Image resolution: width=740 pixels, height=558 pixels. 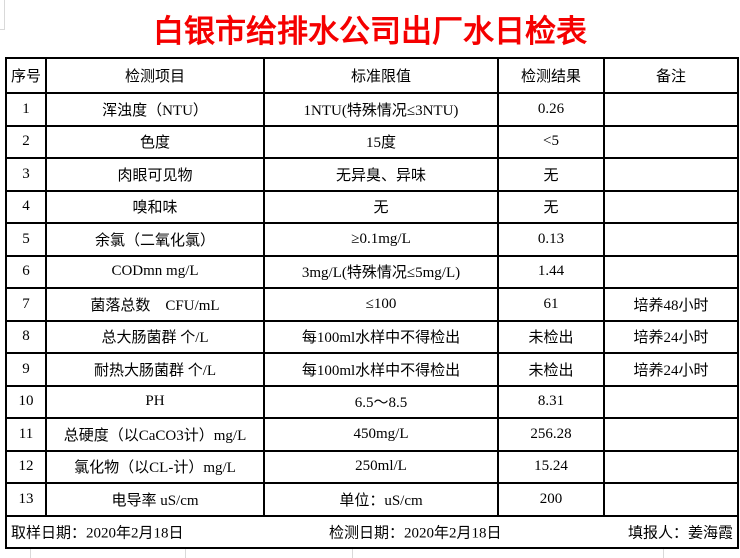 I want to click on table-row: 11 总硬度（以CaCO3计）mg/L 450mg/L 256.28, so click(x=372, y=434).